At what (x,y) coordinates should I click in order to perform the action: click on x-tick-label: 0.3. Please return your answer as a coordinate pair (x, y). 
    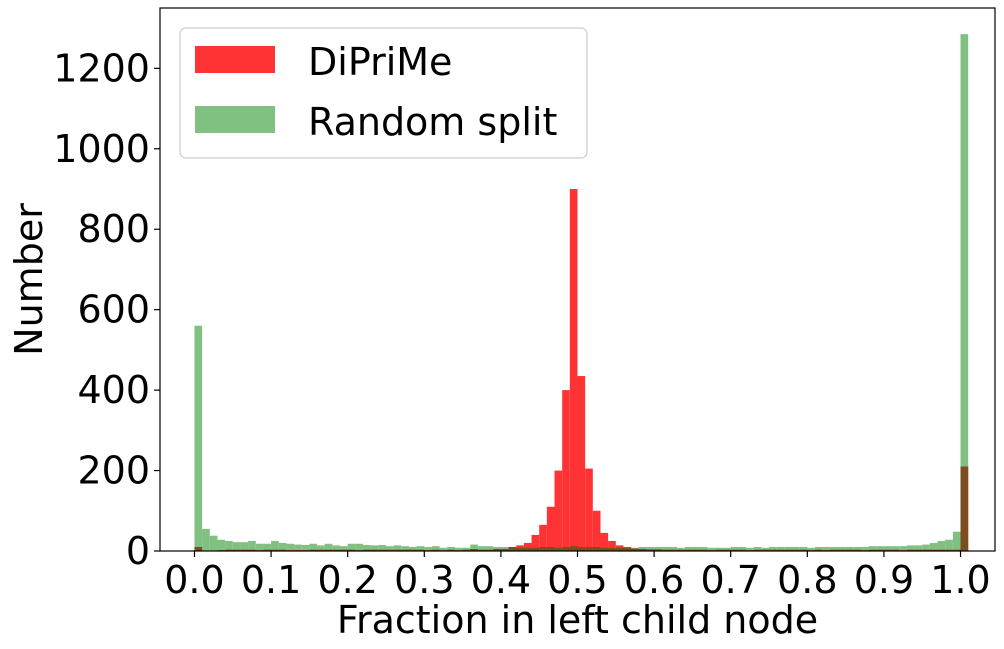
    Looking at the image, I should click on (424, 580).